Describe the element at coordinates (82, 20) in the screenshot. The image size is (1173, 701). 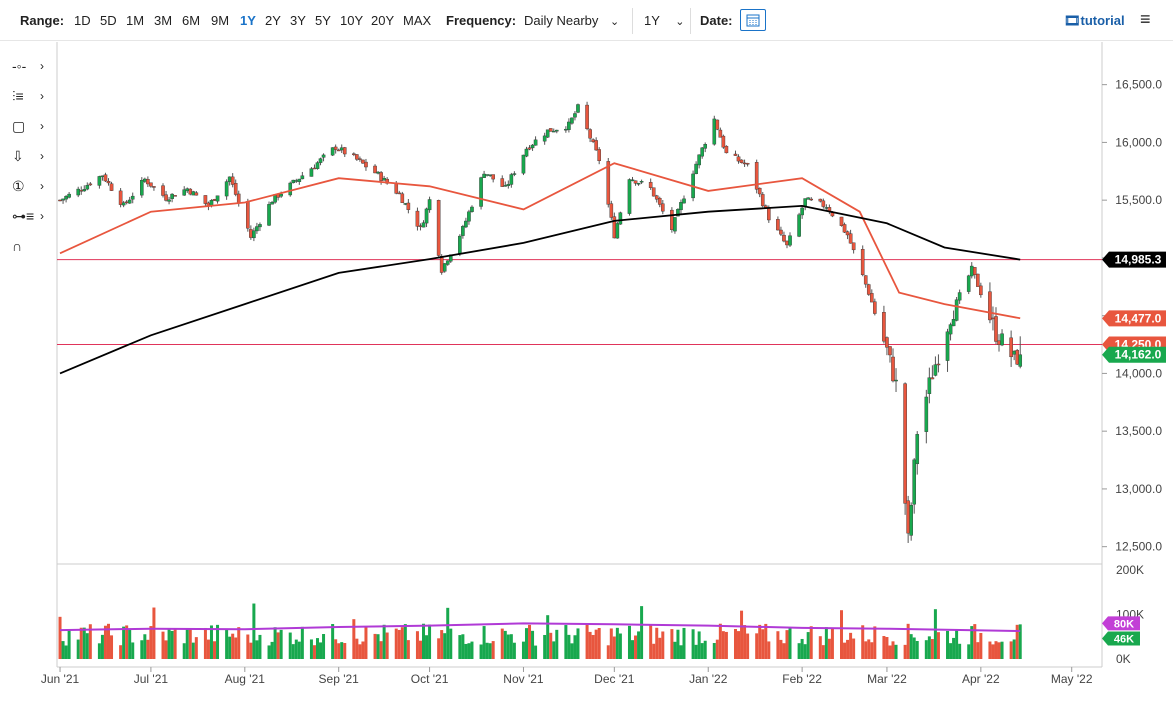
I see `range-button-1d: 1D` at that location.